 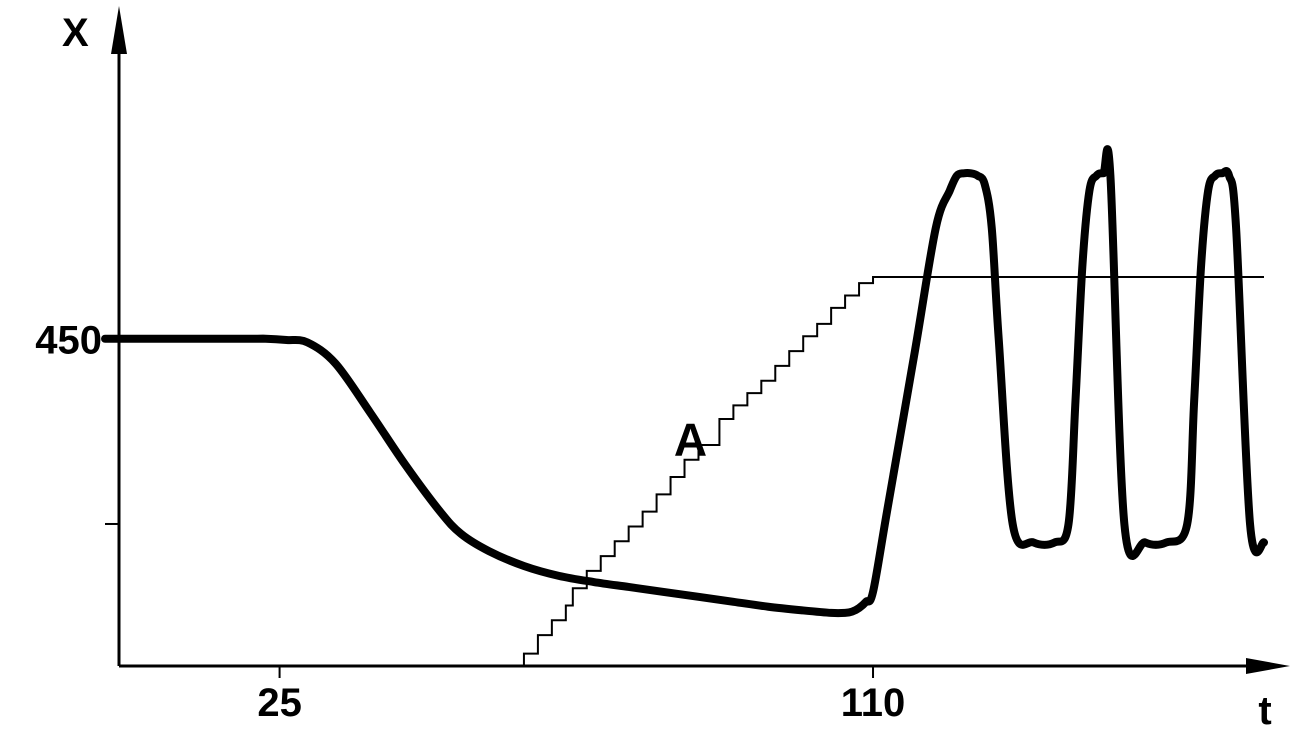 What do you see at coordinates (75, 33) in the screenshot?
I see `y-axis-label: X` at bounding box center [75, 33].